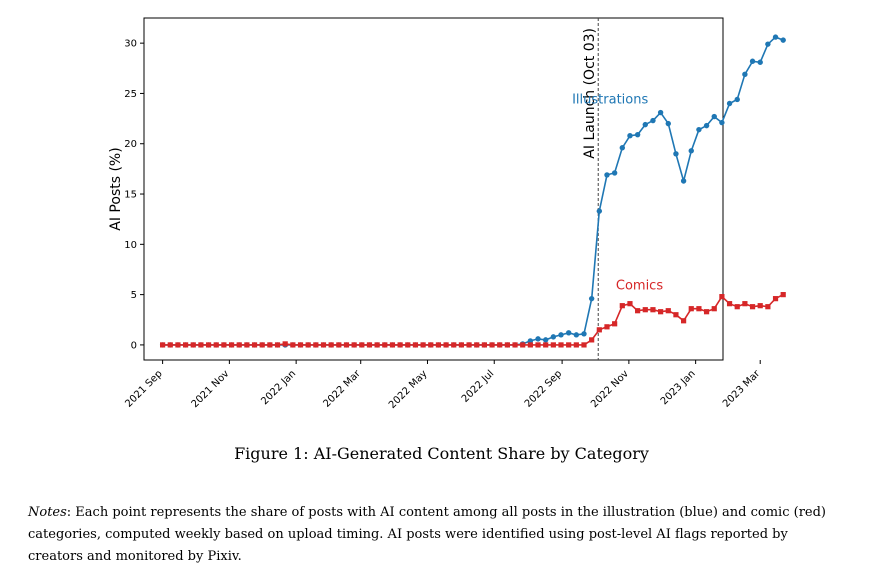  I want to click on y-tick-label: 30, so click(130, 44).